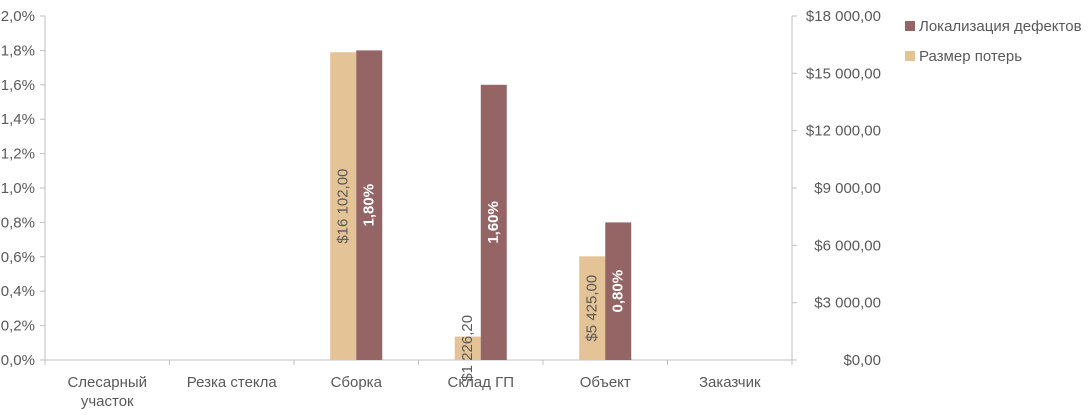 The image size is (1090, 415). Describe the element at coordinates (18, 291) in the screenshot. I see `left-tick-label: 0,4%` at that location.